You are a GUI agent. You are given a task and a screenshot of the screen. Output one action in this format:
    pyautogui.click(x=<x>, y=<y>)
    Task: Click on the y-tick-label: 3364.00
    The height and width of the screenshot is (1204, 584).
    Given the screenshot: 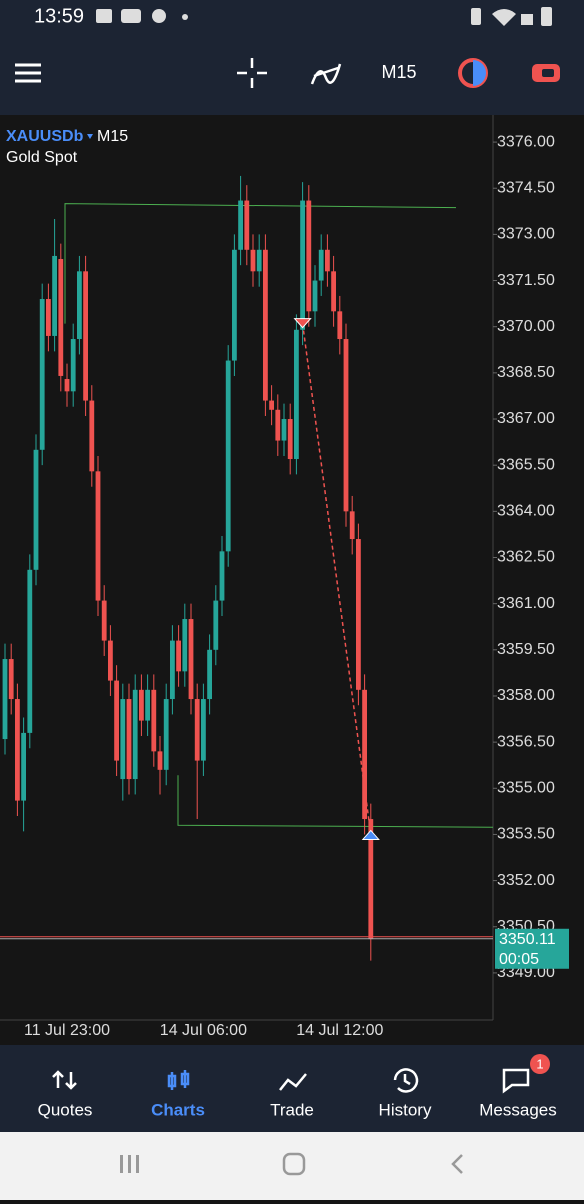 What is the action you would take?
    pyautogui.click(x=526, y=511)
    